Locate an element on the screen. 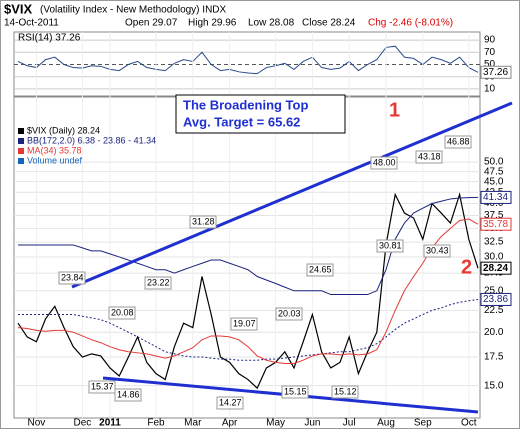  value-tag-label: 41.34 is located at coordinates (495, 197).